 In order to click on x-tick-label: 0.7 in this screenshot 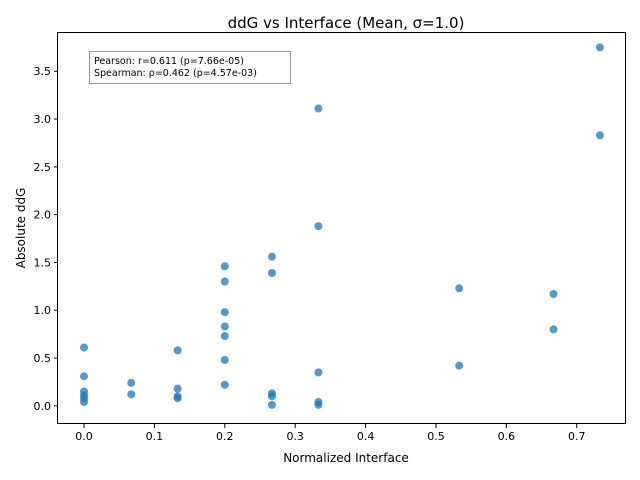, I will do `click(577, 436)`.